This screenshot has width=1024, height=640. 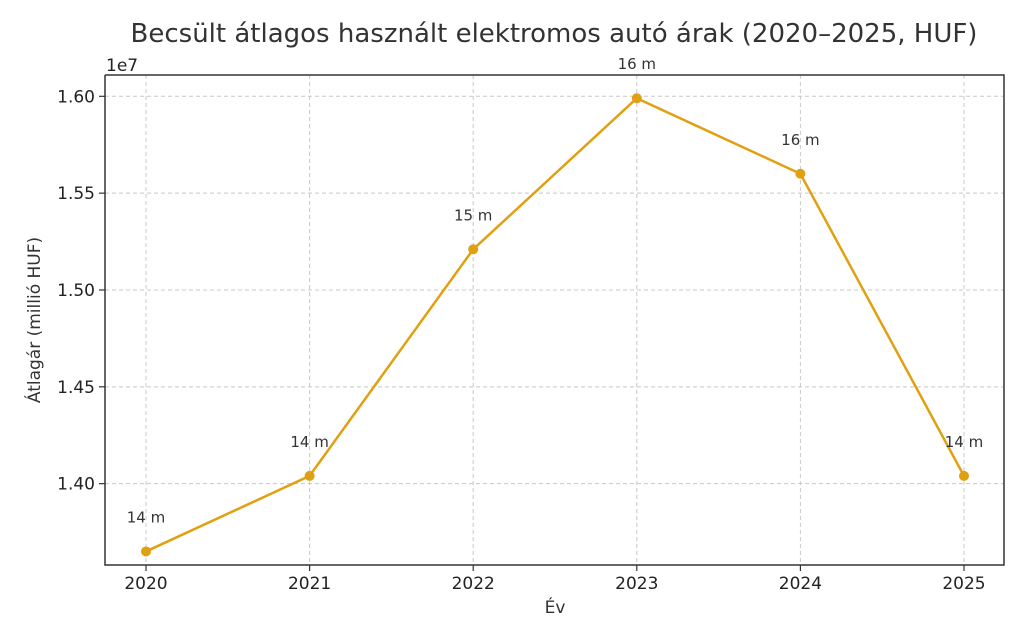 I want to click on y-tick-label: 1.40, so click(x=76, y=485).